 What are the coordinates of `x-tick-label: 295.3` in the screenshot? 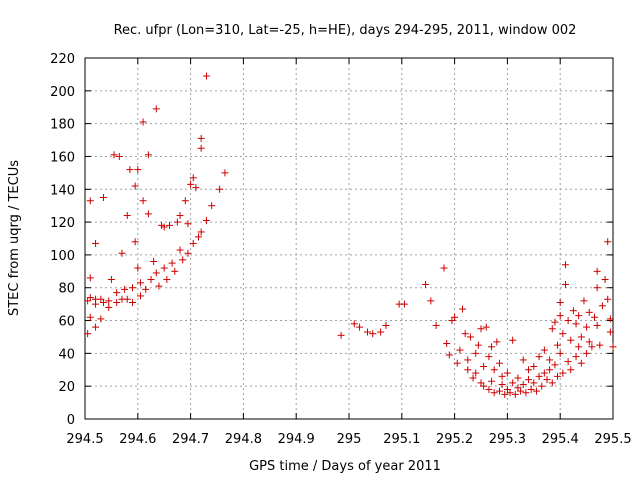 It's located at (507, 439).